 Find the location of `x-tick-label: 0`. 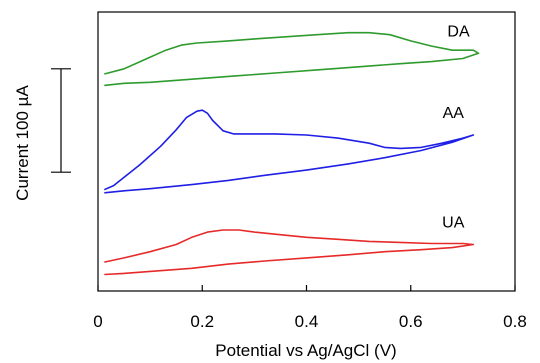

x-tick-label: 0 is located at coordinates (97, 321).